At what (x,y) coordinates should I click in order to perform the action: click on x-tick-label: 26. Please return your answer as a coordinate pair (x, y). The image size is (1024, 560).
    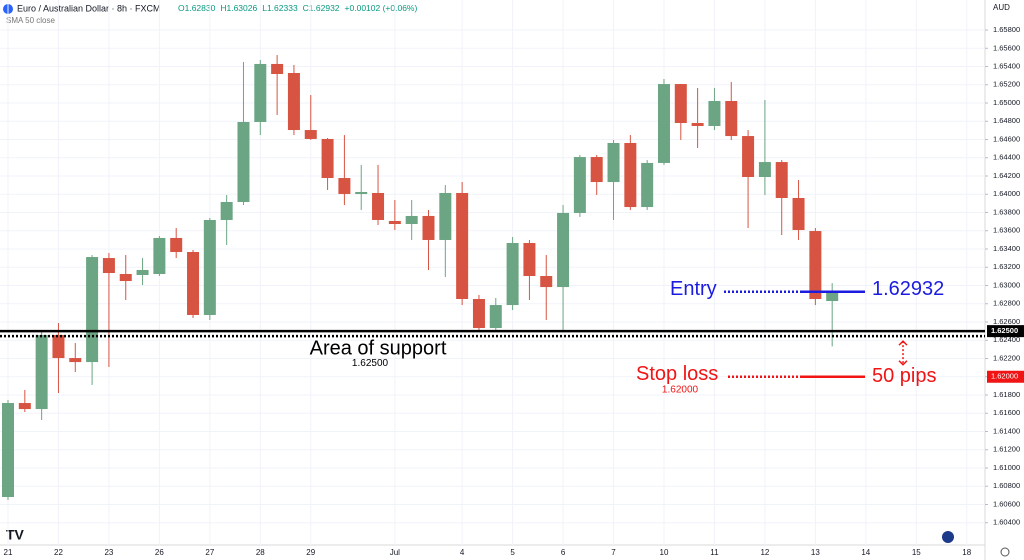
    Looking at the image, I should click on (159, 552).